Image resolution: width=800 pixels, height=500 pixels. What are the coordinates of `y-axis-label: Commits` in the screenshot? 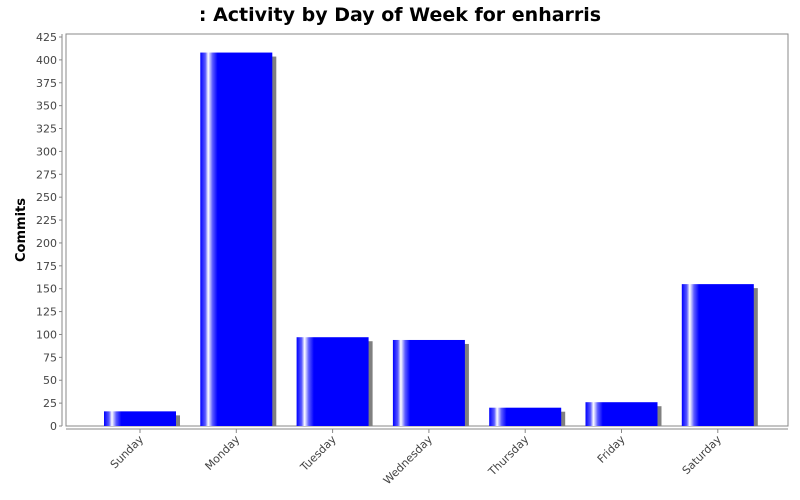 It's located at (21, 230).